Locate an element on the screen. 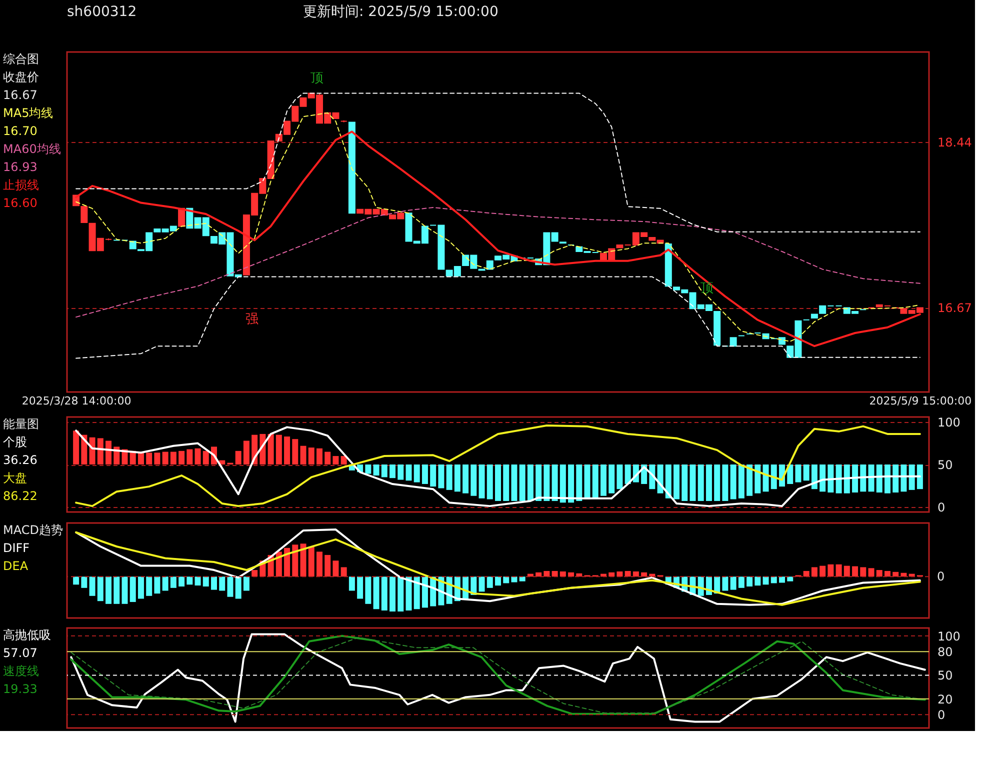  text: 更新时间: 2025/5/9 15:00:00 is located at coordinates (400, 12).